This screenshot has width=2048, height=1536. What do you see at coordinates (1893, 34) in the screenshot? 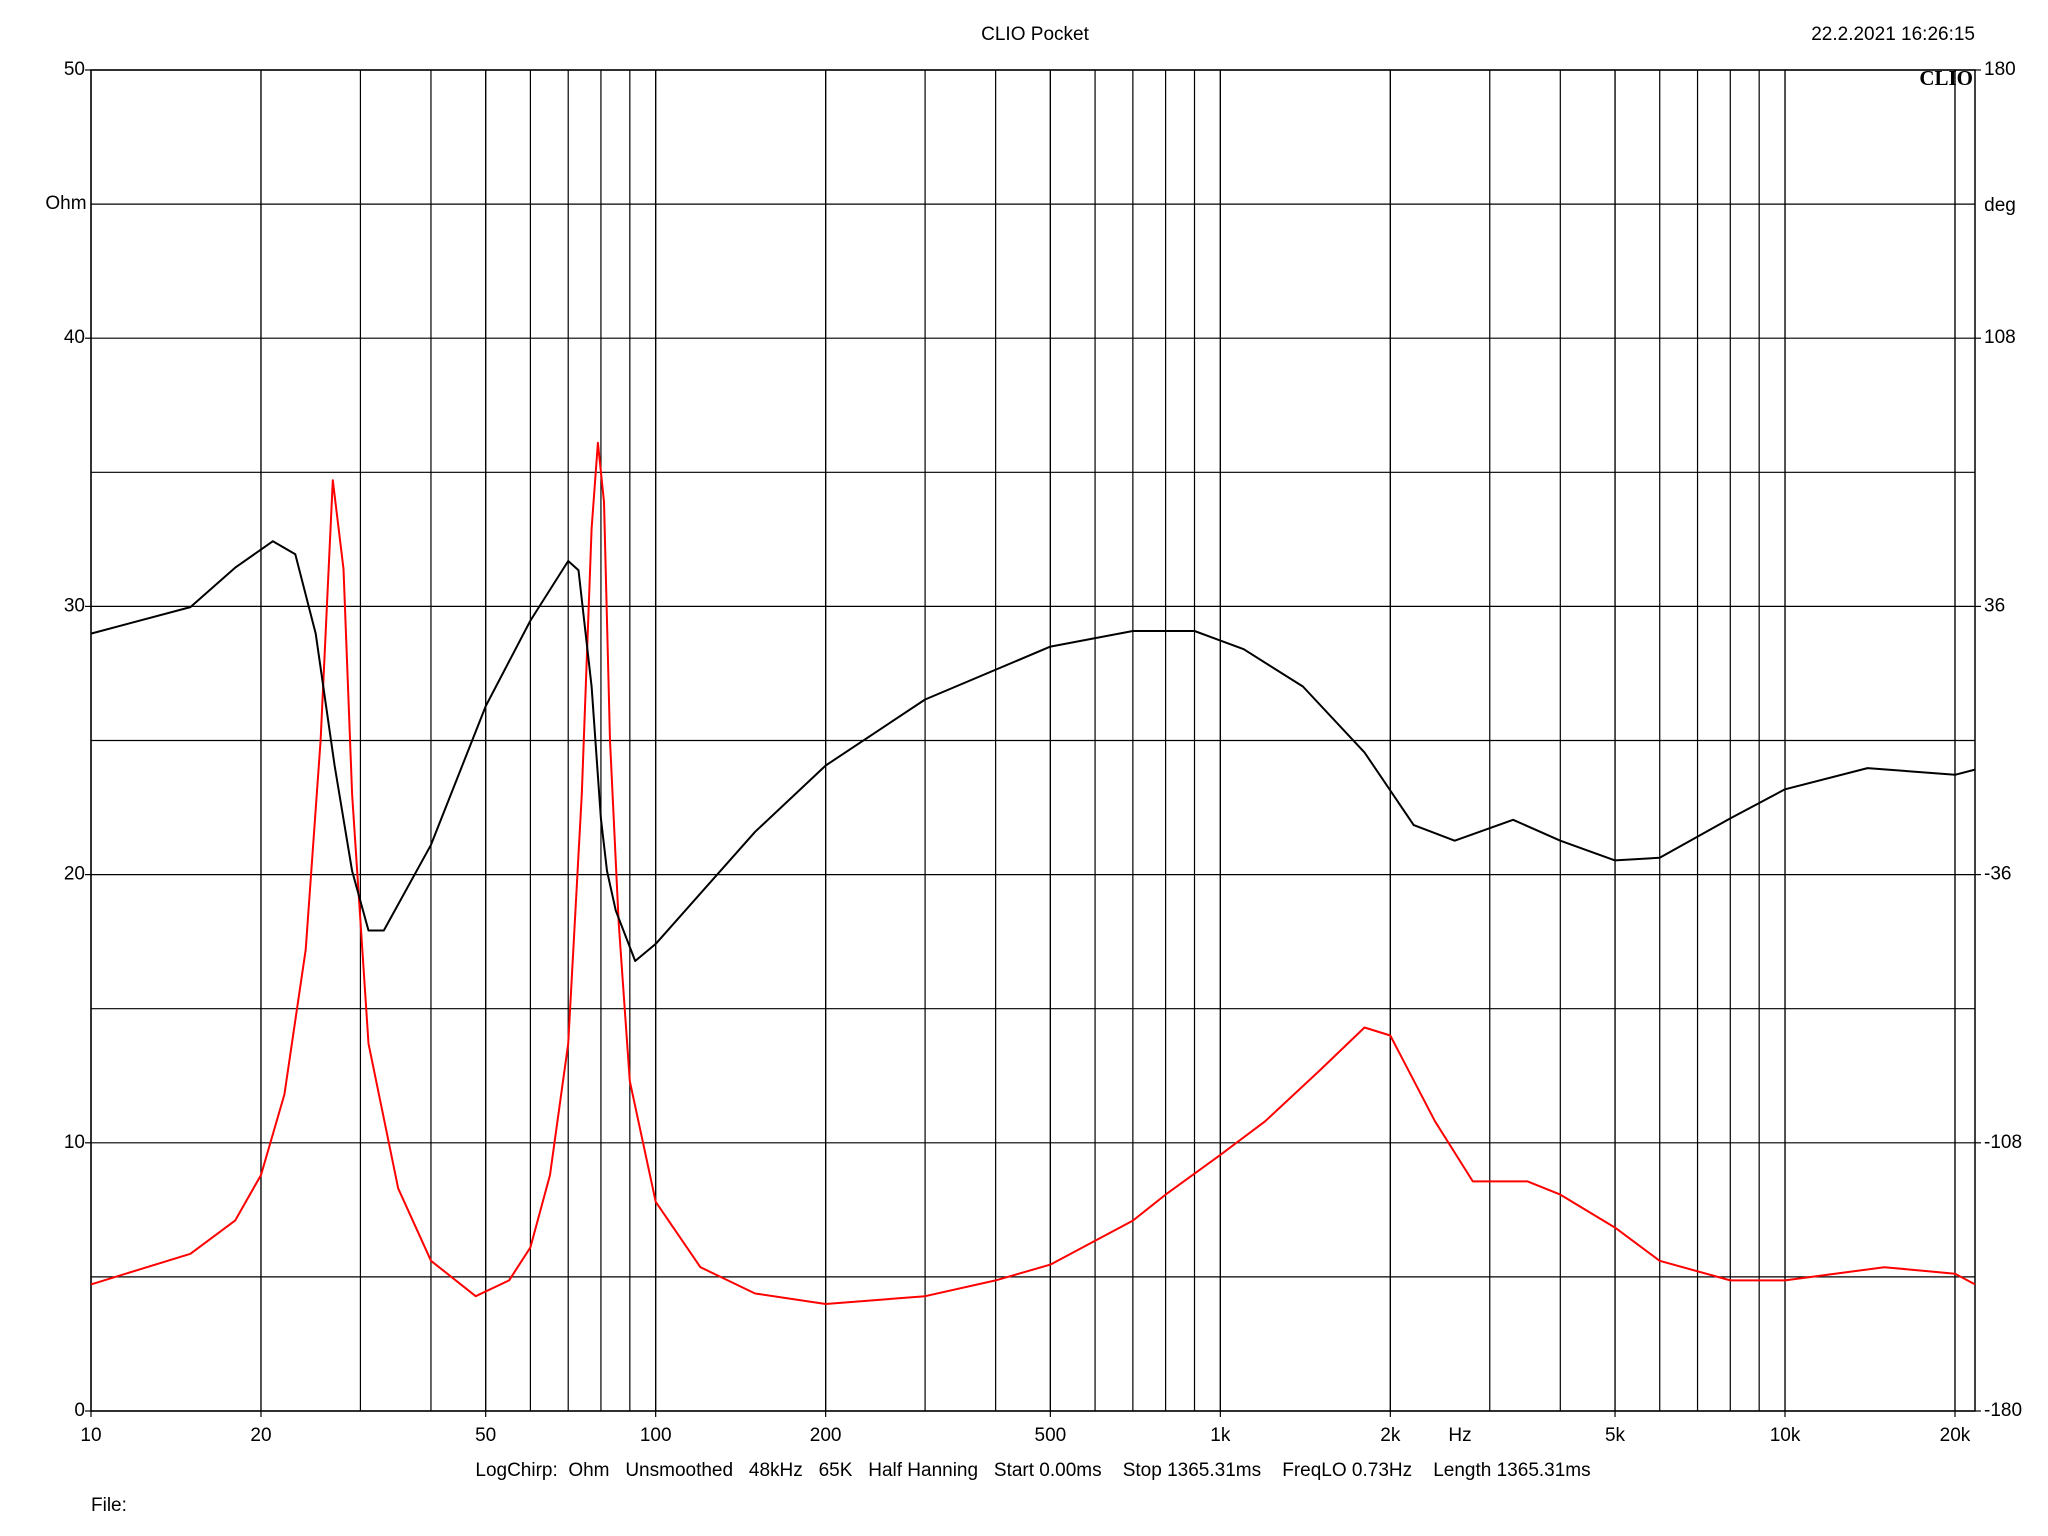
I see `timestamp: 22.2.2021 16:26:15` at bounding box center [1893, 34].